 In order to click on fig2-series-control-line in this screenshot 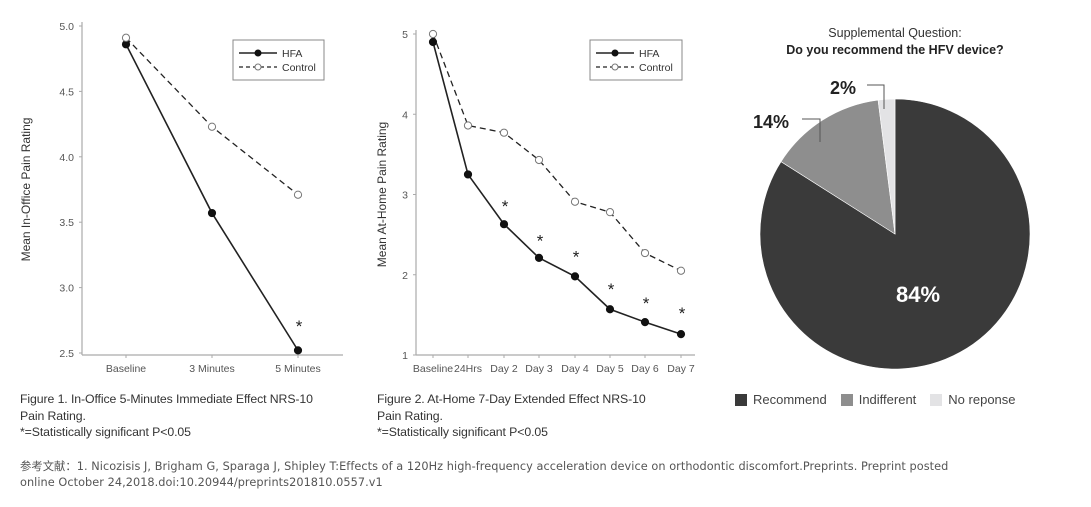, I will do `click(557, 152)`.